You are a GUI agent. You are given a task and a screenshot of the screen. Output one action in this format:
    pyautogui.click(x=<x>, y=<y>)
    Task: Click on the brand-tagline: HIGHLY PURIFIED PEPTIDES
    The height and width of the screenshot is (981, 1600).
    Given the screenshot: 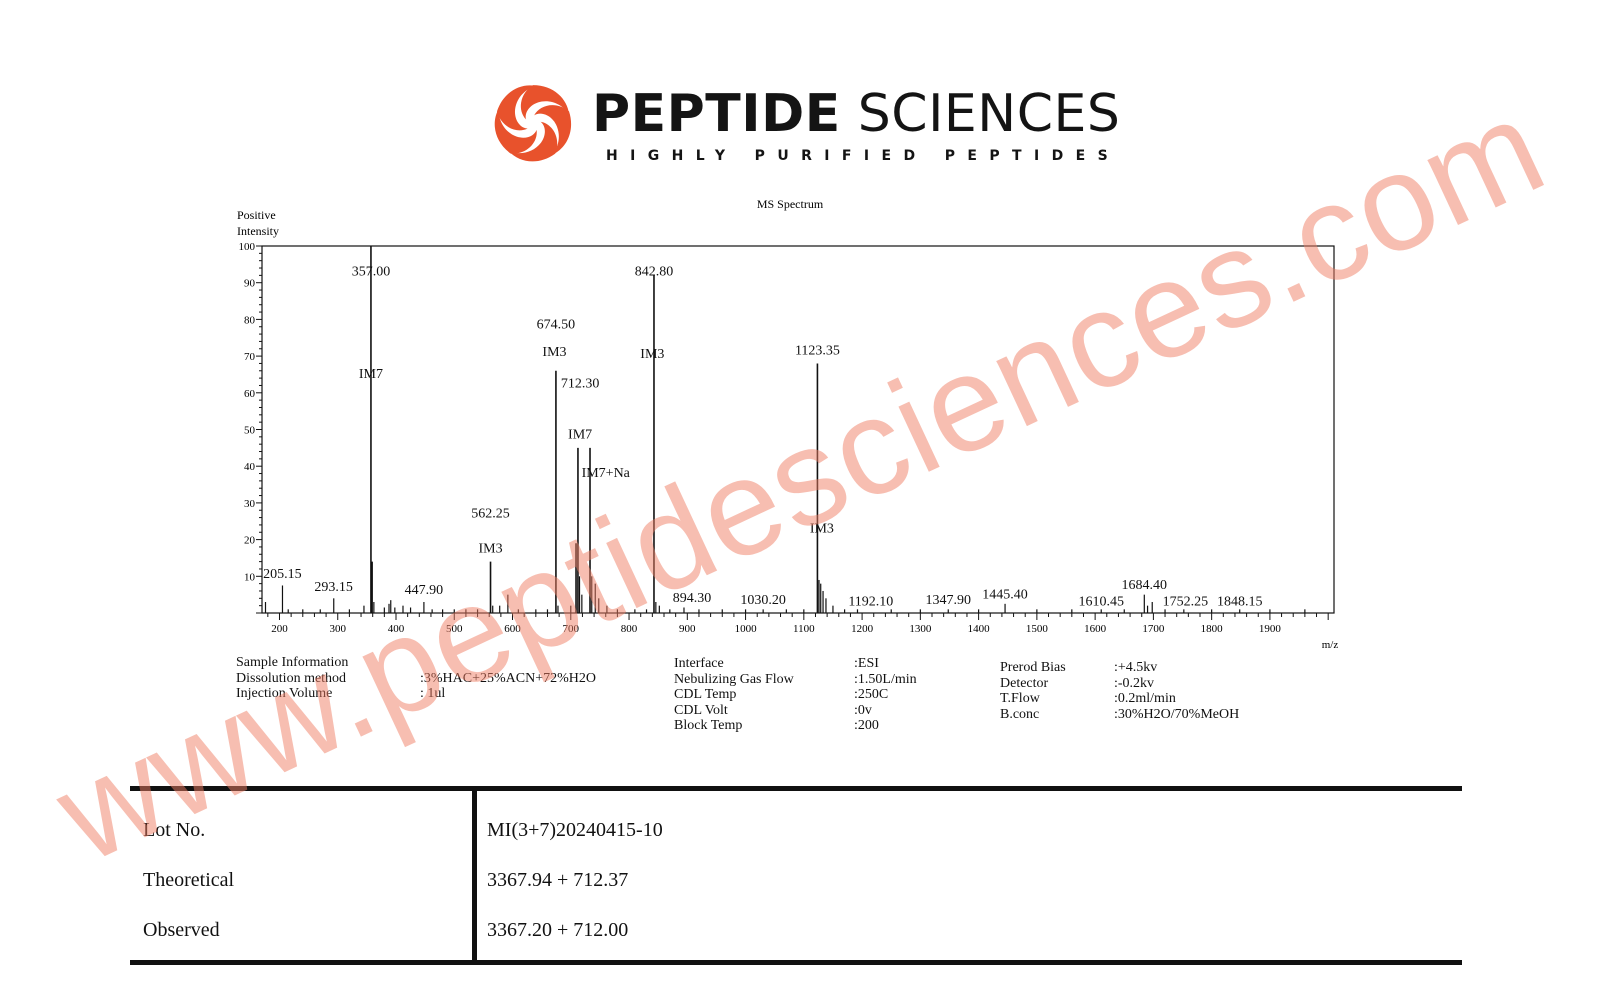 What is the action you would take?
    pyautogui.click(x=863, y=156)
    